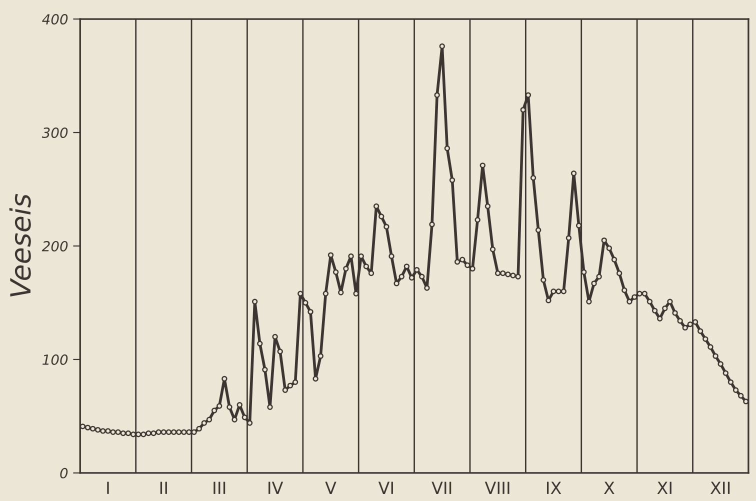 This screenshot has height=501, width=756. Describe the element at coordinates (276, 488) in the screenshot. I see `x-tick-label: IV` at that location.